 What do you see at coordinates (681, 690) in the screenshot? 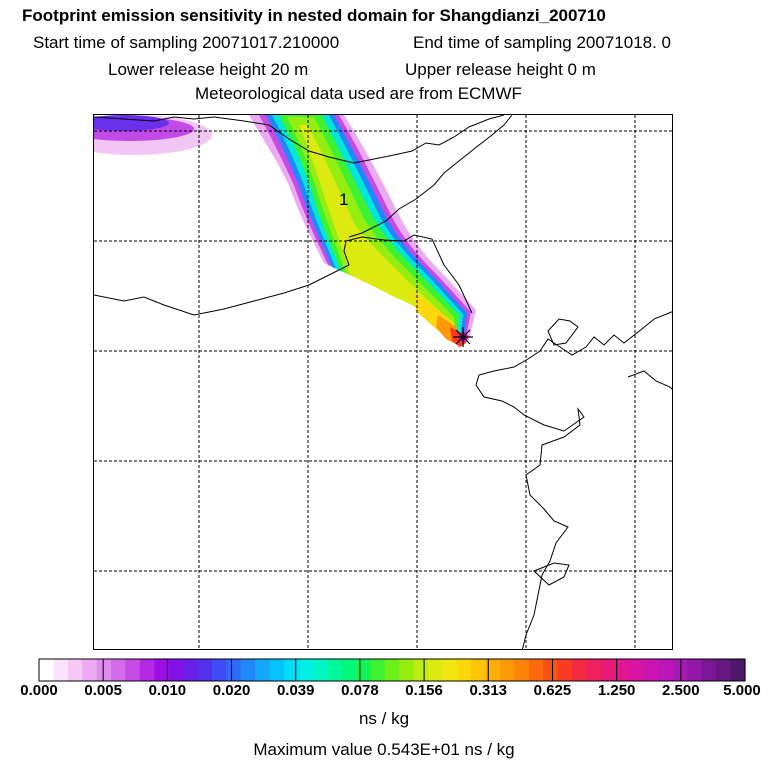
I see `colorbar-tick-label: 2.500` at bounding box center [681, 690].